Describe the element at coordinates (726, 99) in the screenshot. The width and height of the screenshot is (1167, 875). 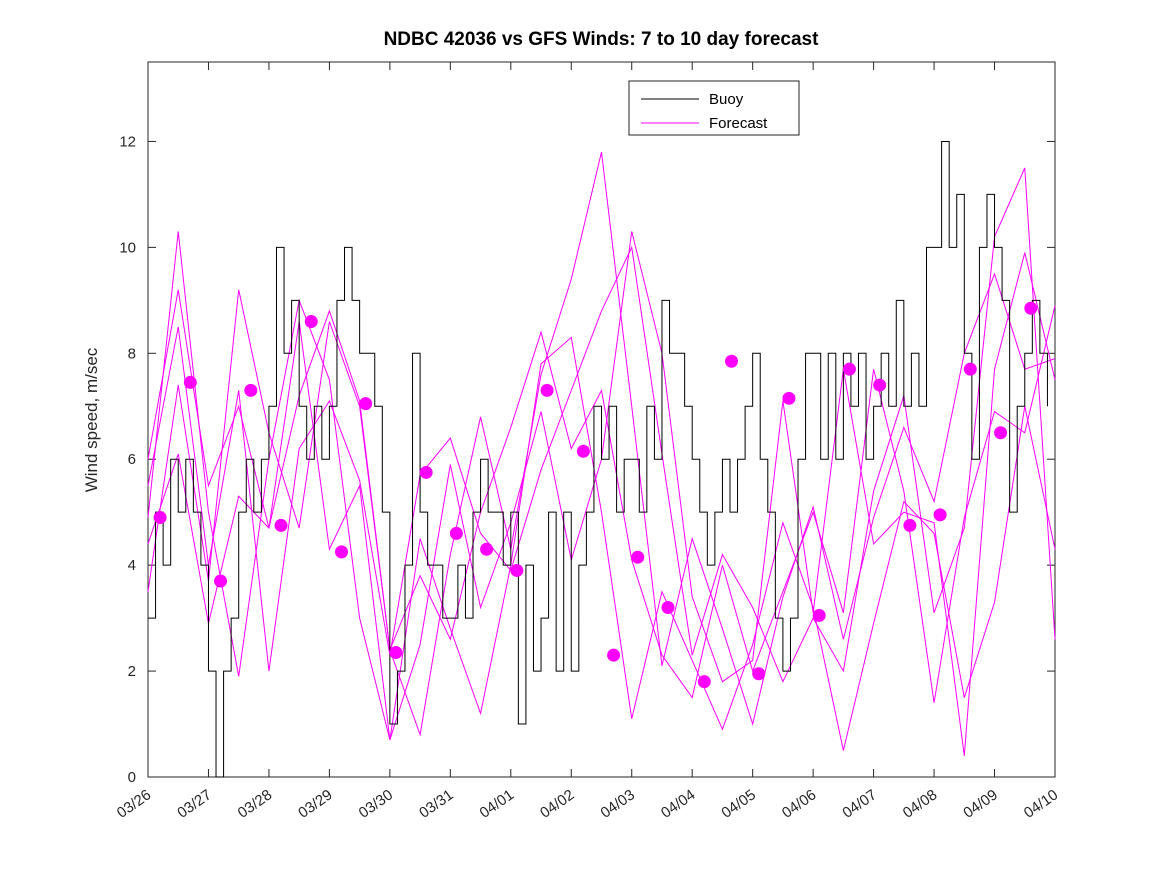
I see `legend-label-buoy: Buoy` at that location.